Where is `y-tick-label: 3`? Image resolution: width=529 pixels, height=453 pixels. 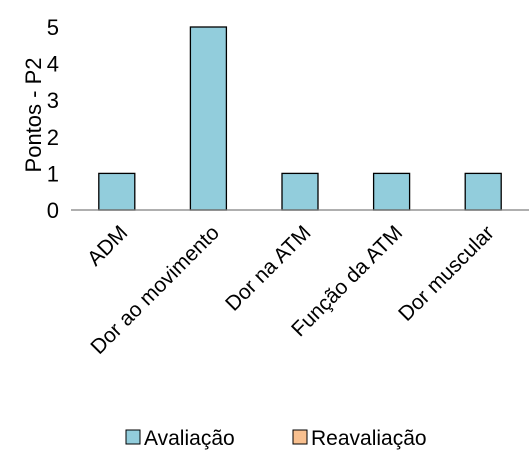 y-tick-label: 3 is located at coordinates (53, 100).